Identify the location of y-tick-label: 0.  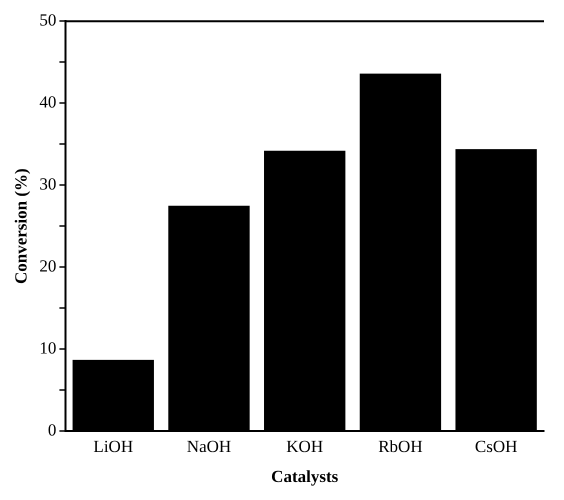
(52, 430).